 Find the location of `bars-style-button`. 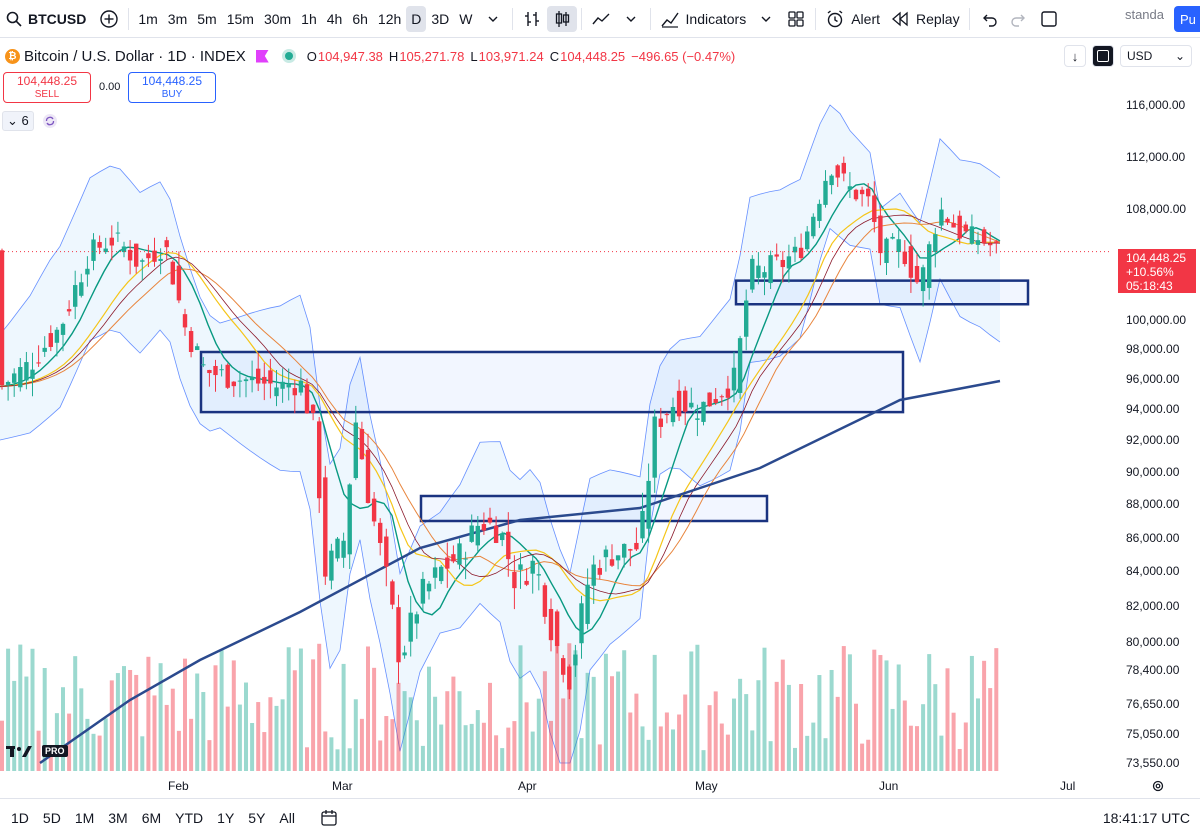

bars-style-button is located at coordinates (532, 19).